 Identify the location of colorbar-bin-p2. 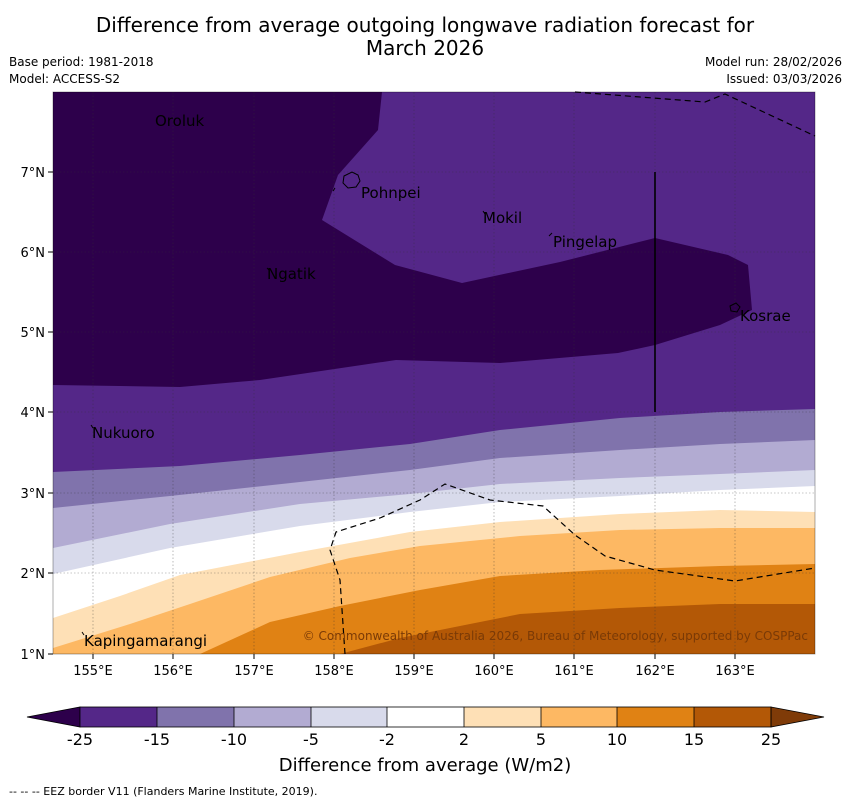
(502, 717).